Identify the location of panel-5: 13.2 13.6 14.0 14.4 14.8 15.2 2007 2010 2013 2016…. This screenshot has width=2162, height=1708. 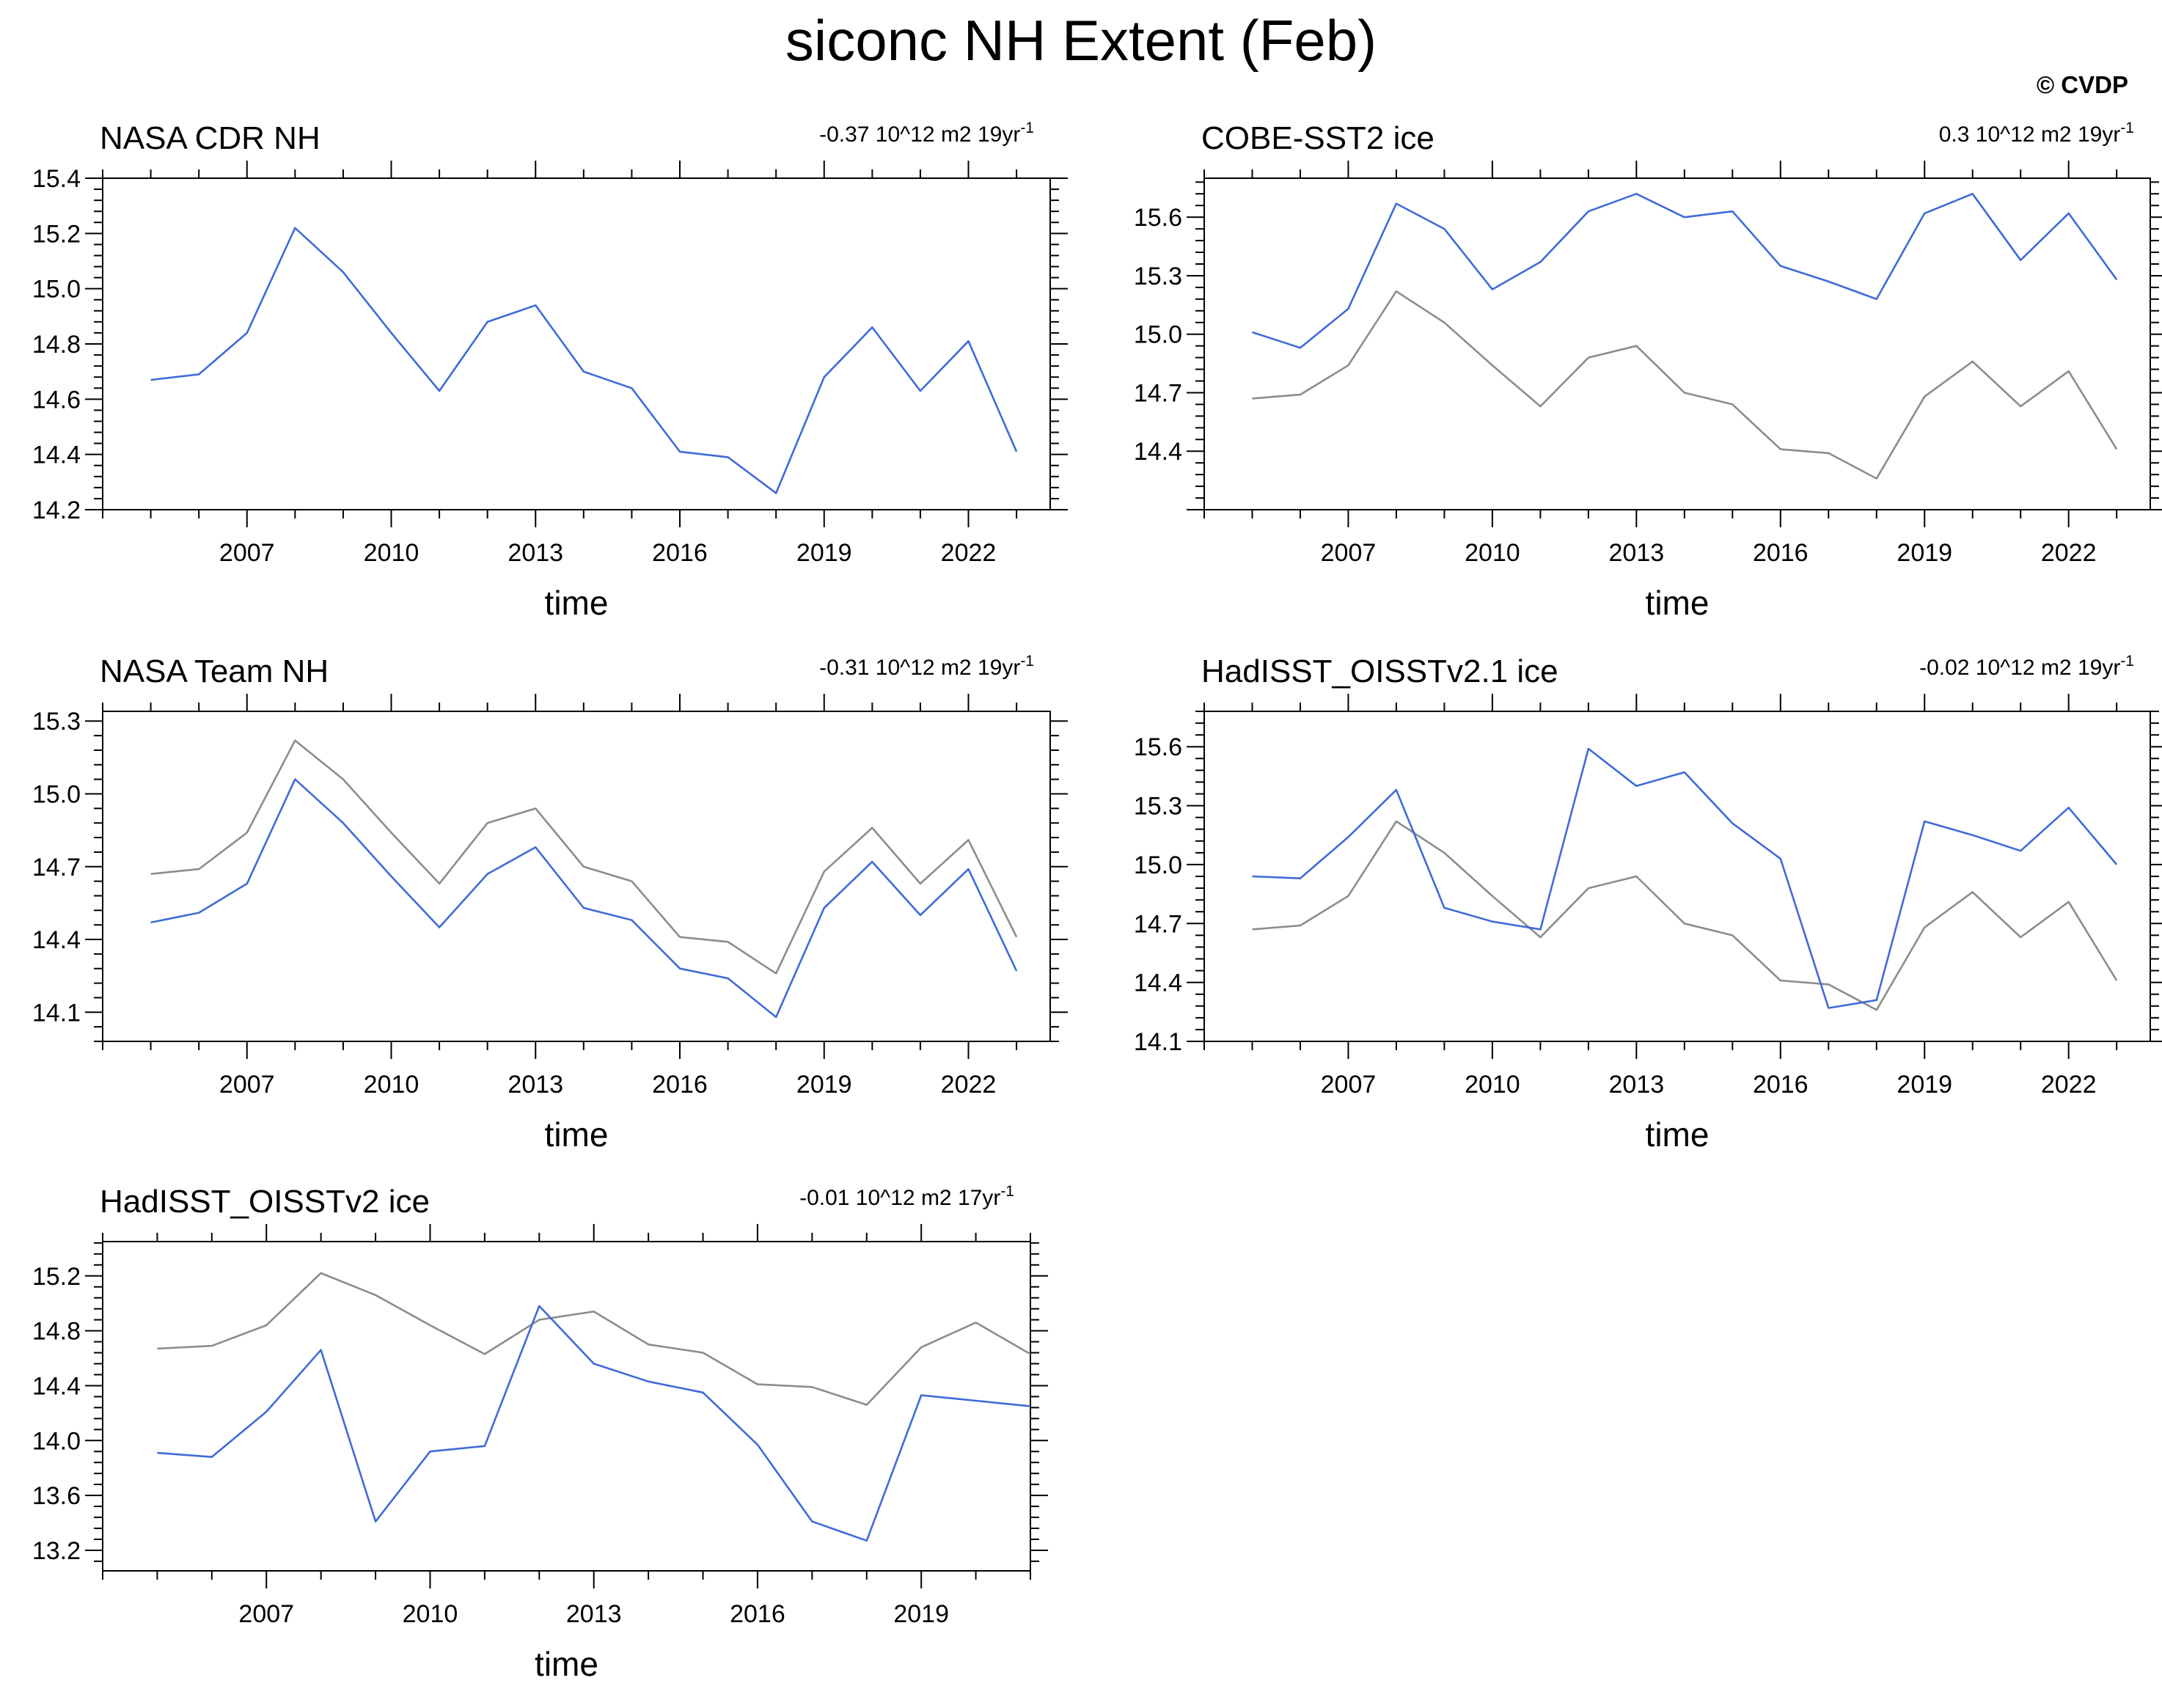
(540, 1433).